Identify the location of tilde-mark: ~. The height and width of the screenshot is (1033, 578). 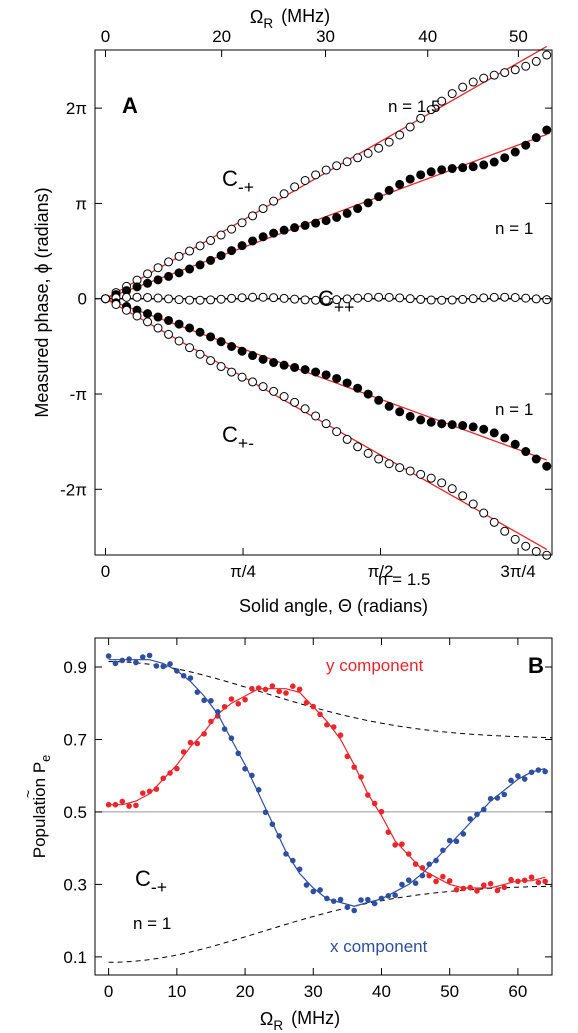
(28, 794).